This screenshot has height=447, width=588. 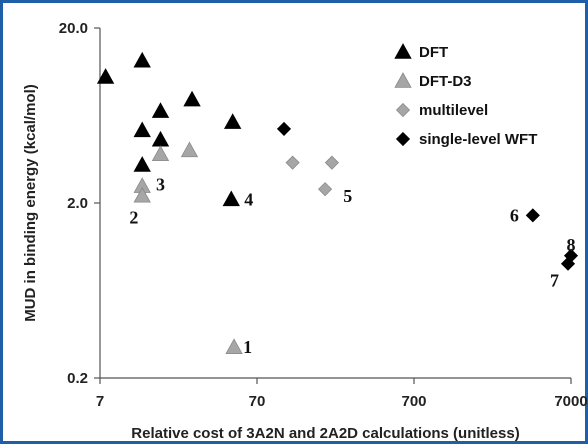 I want to click on legend-label-multilevel: multilevel, so click(x=453, y=110).